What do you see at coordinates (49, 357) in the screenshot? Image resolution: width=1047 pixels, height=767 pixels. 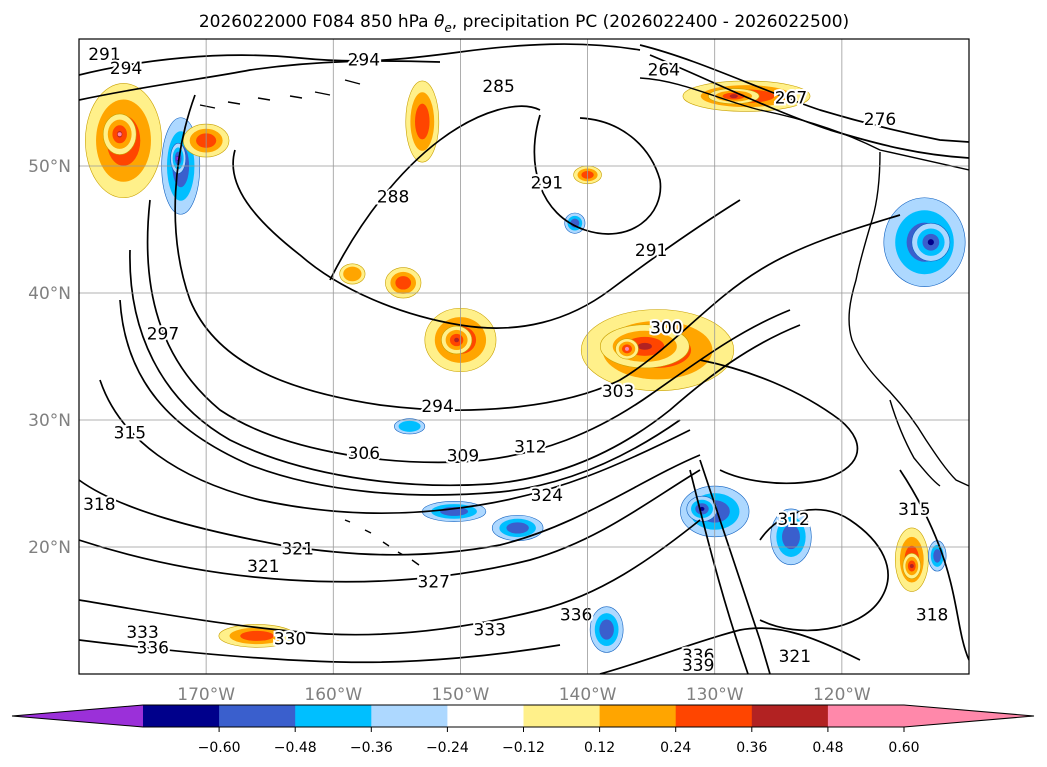 I see `latitude-tick-labels: 20°N 30°N 40°N 50°N` at bounding box center [49, 357].